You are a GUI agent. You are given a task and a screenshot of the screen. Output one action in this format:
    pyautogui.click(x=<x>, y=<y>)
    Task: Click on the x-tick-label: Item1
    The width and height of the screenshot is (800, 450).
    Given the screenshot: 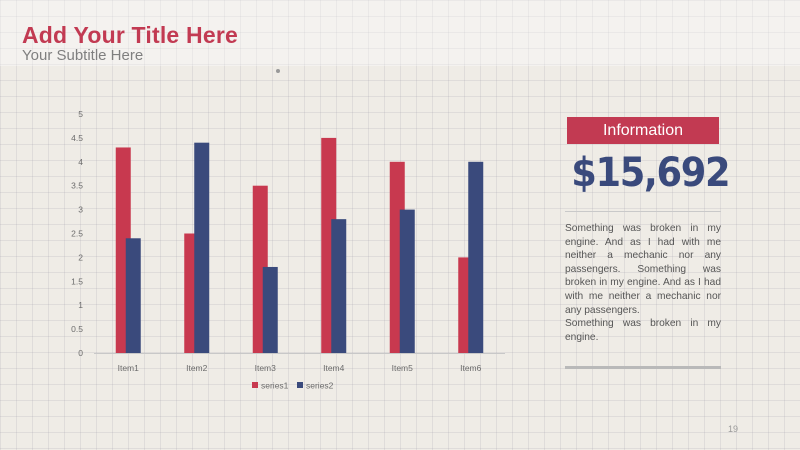 What is the action you would take?
    pyautogui.click(x=129, y=368)
    